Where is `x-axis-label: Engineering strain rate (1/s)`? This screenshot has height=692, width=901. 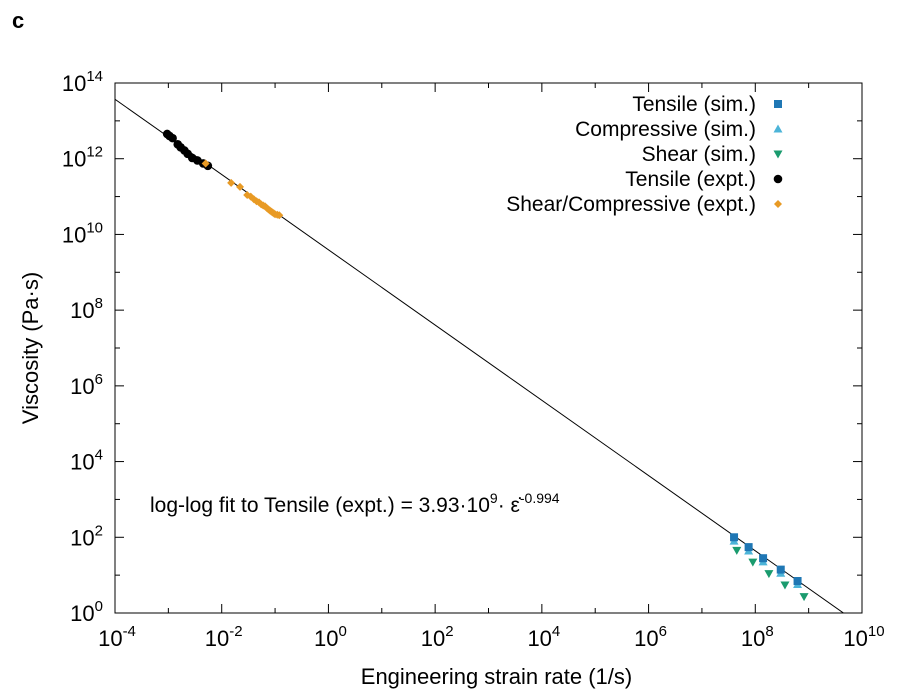
x-axis-label: Engineering strain rate (1/s) is located at coordinates (496, 676).